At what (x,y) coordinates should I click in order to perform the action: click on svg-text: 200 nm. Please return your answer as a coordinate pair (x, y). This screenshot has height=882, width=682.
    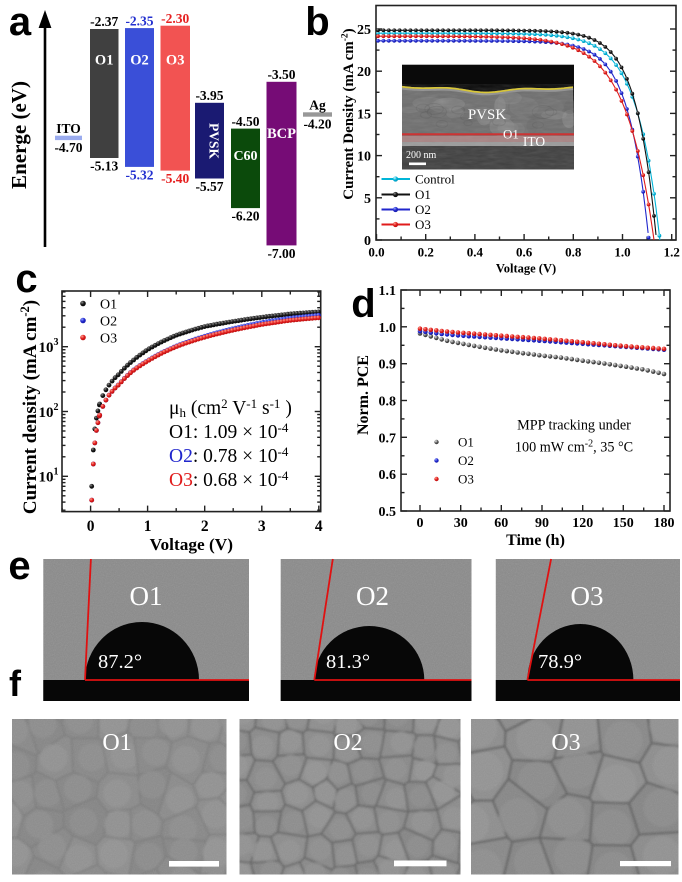
    Looking at the image, I should click on (421, 155).